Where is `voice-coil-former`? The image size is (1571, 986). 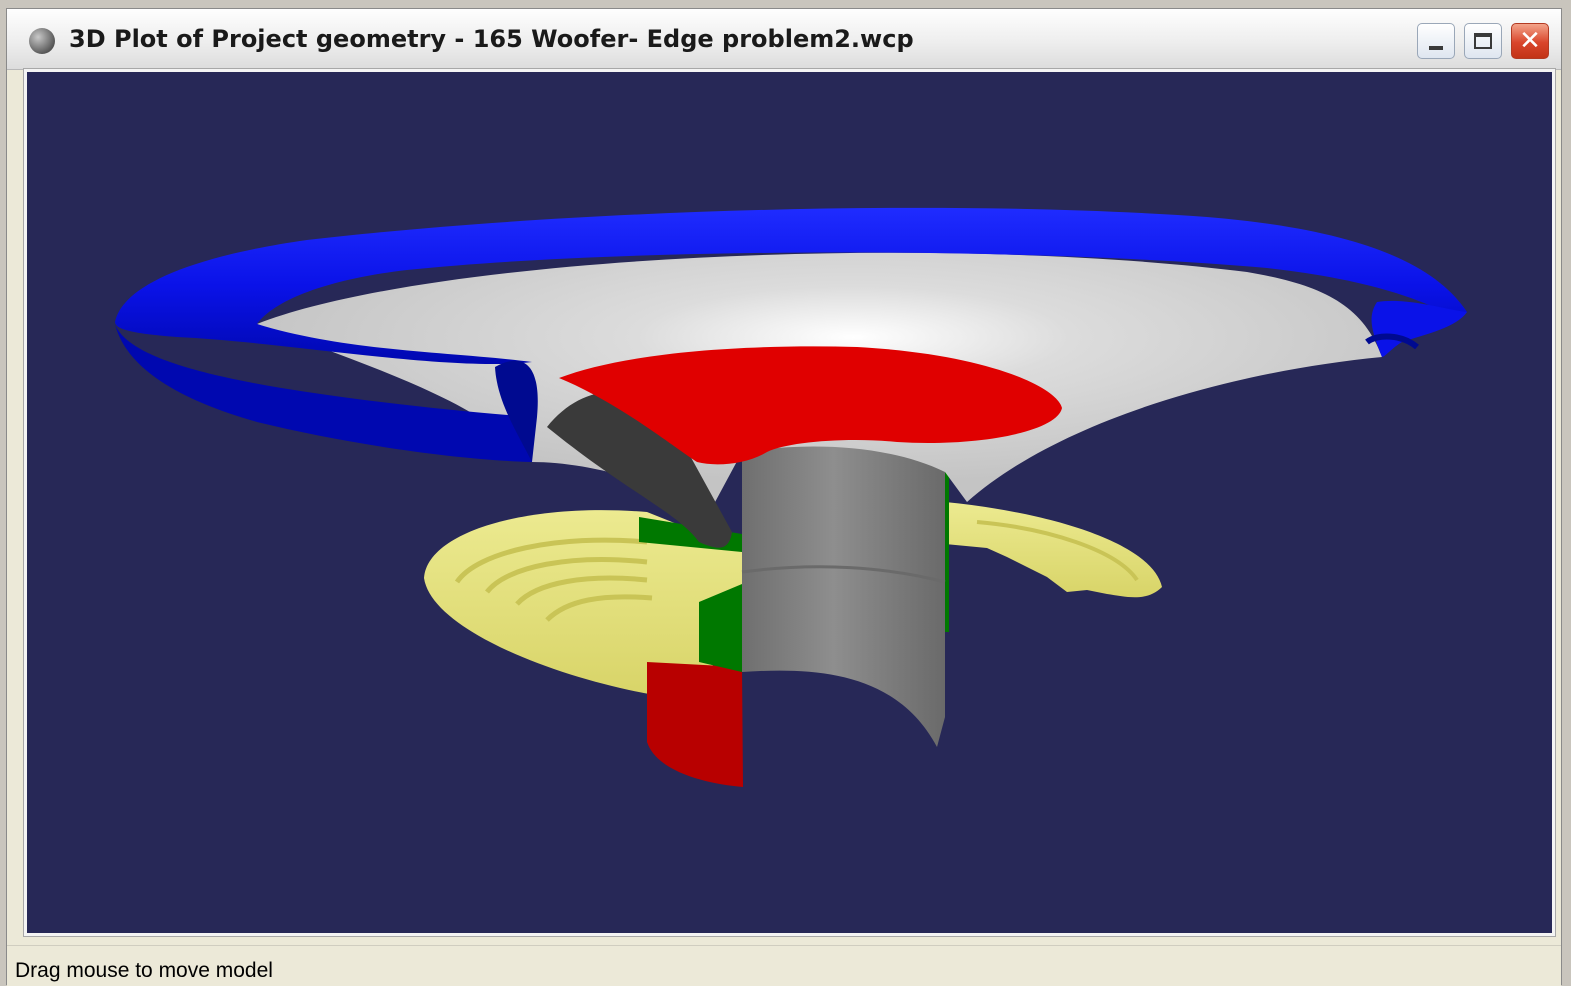
voice-coil-former is located at coordinates (843, 595).